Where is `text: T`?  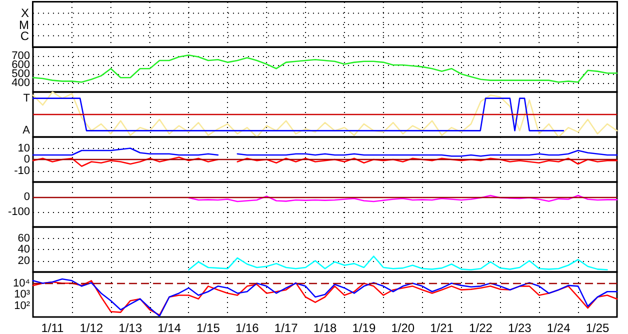 text: T is located at coordinates (26, 98).